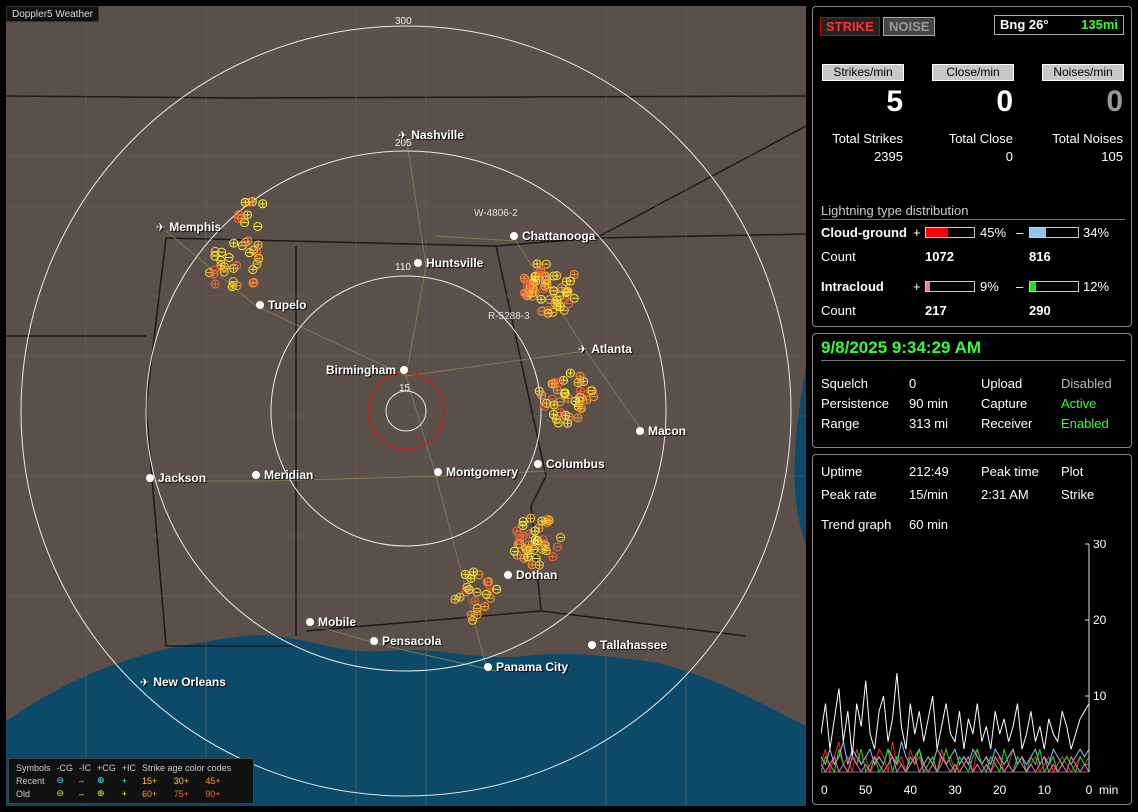 This screenshot has height=812, width=1138. I want to click on city-columbus: Columbus, so click(569, 464).